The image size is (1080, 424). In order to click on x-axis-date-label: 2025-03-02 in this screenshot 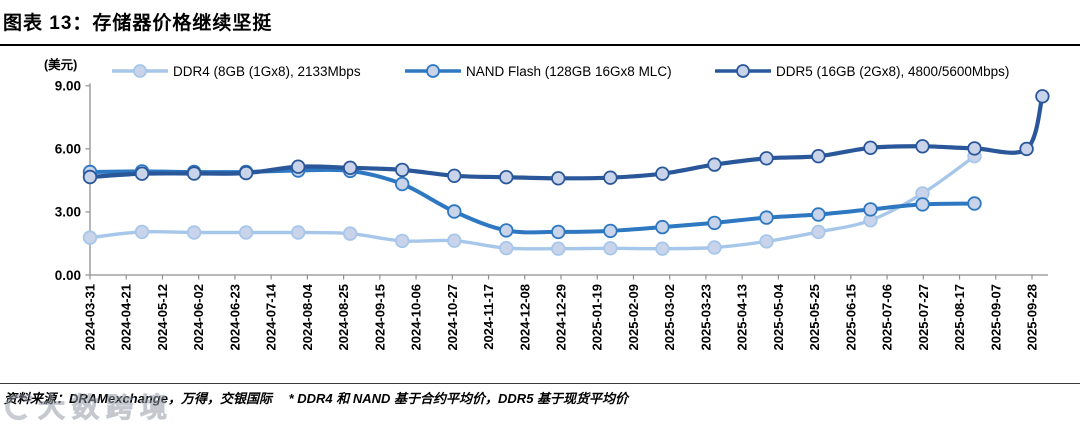, I will do `click(669, 317)`.